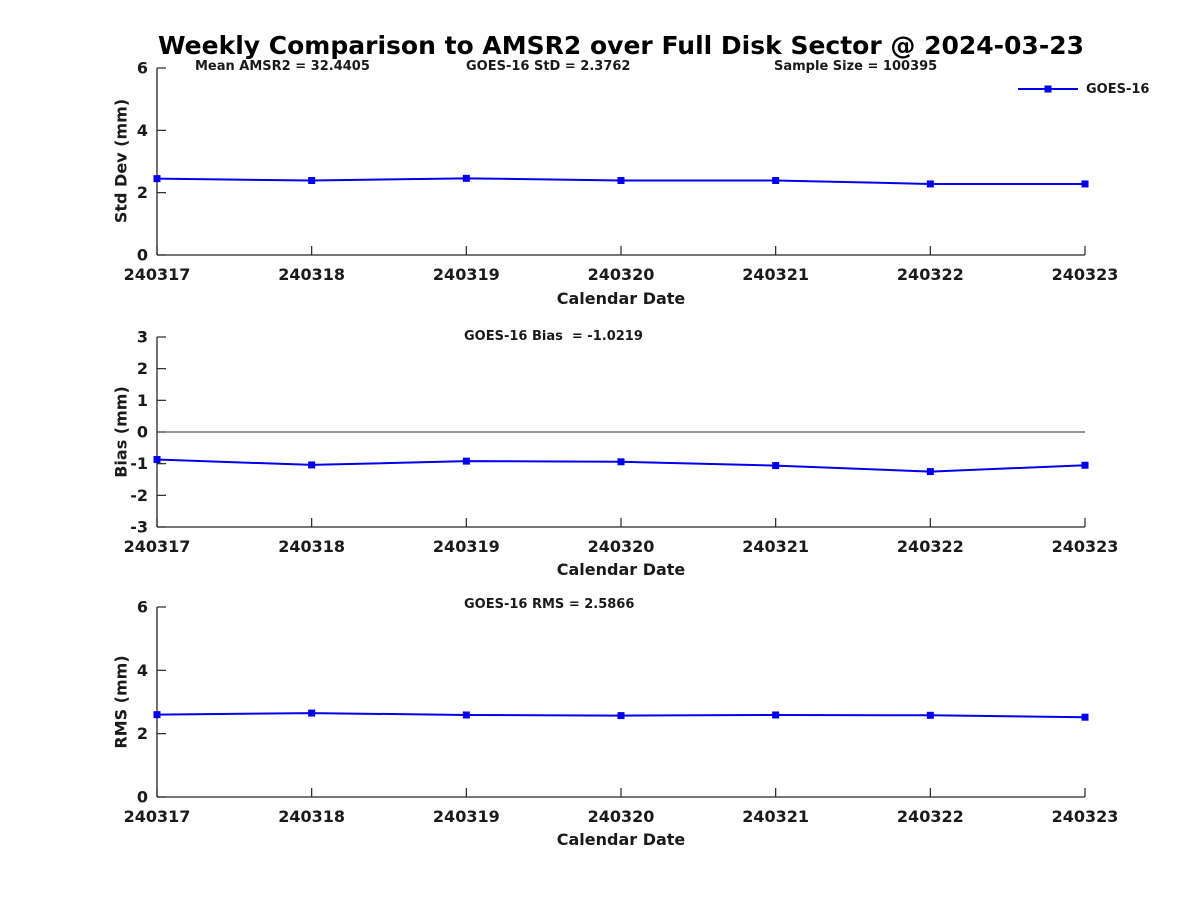 The width and height of the screenshot is (1200, 900). What do you see at coordinates (142, 400) in the screenshot?
I see `y-tick-label: 1` at bounding box center [142, 400].